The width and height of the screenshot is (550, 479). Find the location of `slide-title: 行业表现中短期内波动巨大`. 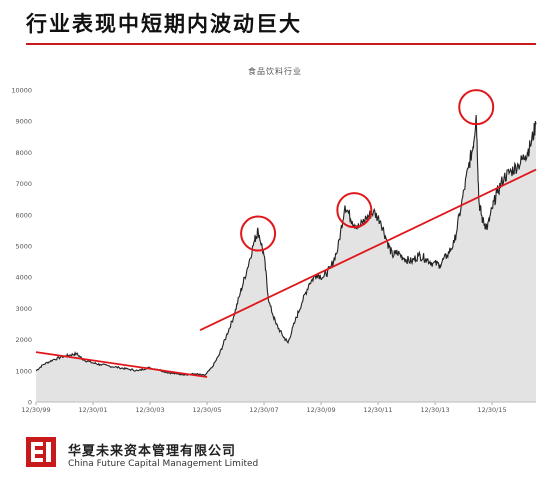

slide-title: 行业表现中短期内波动巨大 is located at coordinates (164, 24).